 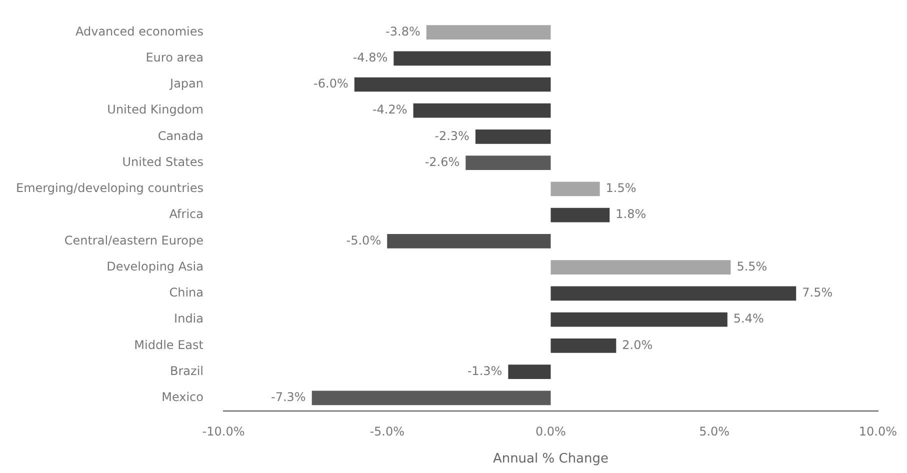 What do you see at coordinates (403, 31) in the screenshot?
I see `data-label: -3.8%` at bounding box center [403, 31].